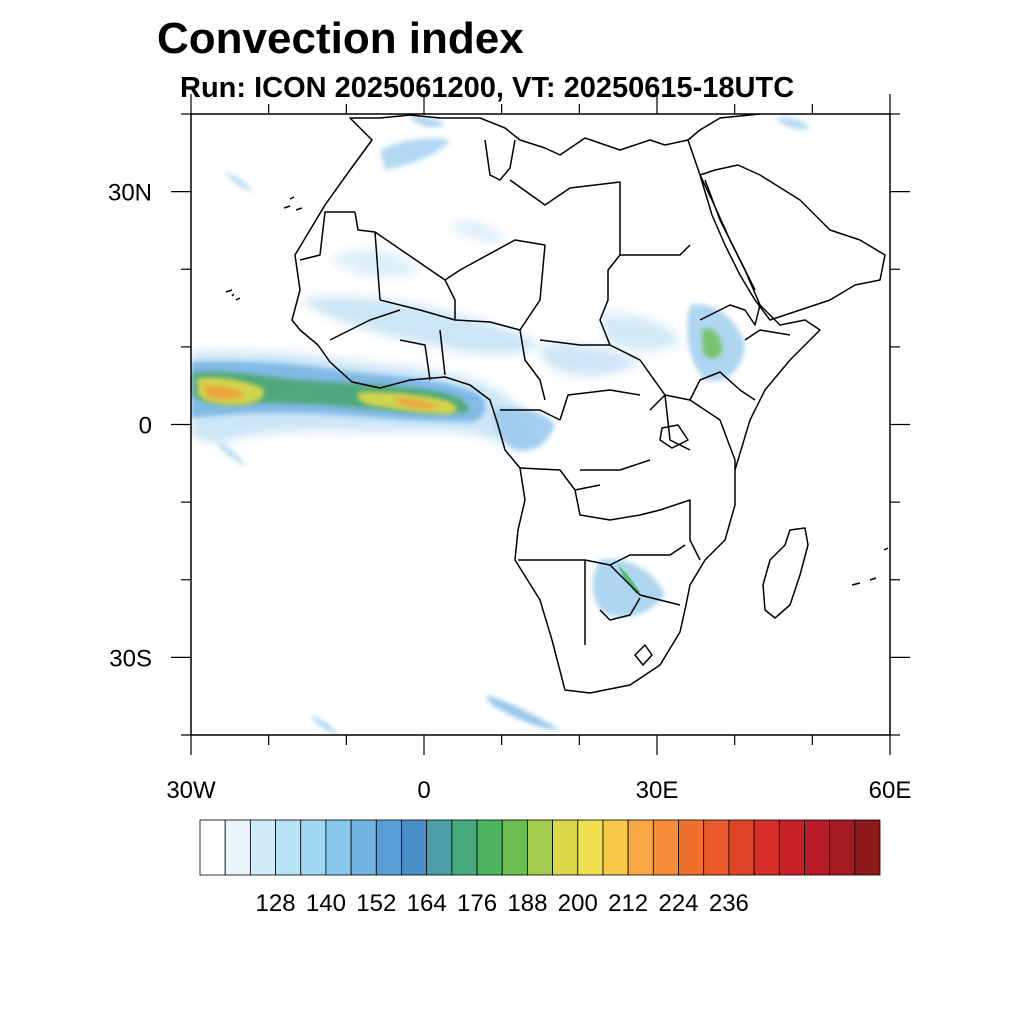 The image size is (1024, 1024). I want to click on lat-tick-label: 30N, so click(130, 193).